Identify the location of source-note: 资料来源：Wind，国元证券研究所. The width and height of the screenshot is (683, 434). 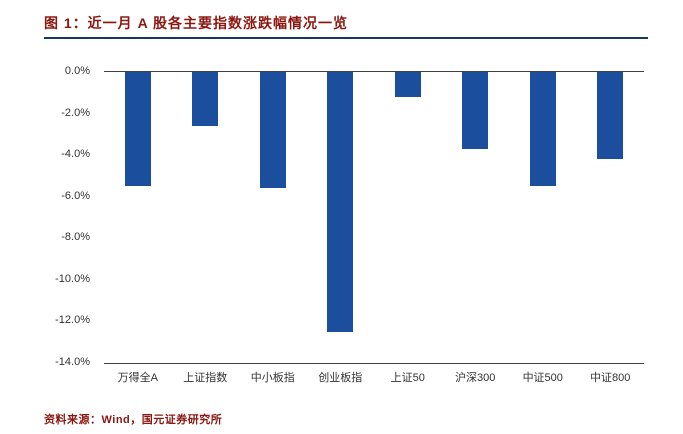
(133, 420).